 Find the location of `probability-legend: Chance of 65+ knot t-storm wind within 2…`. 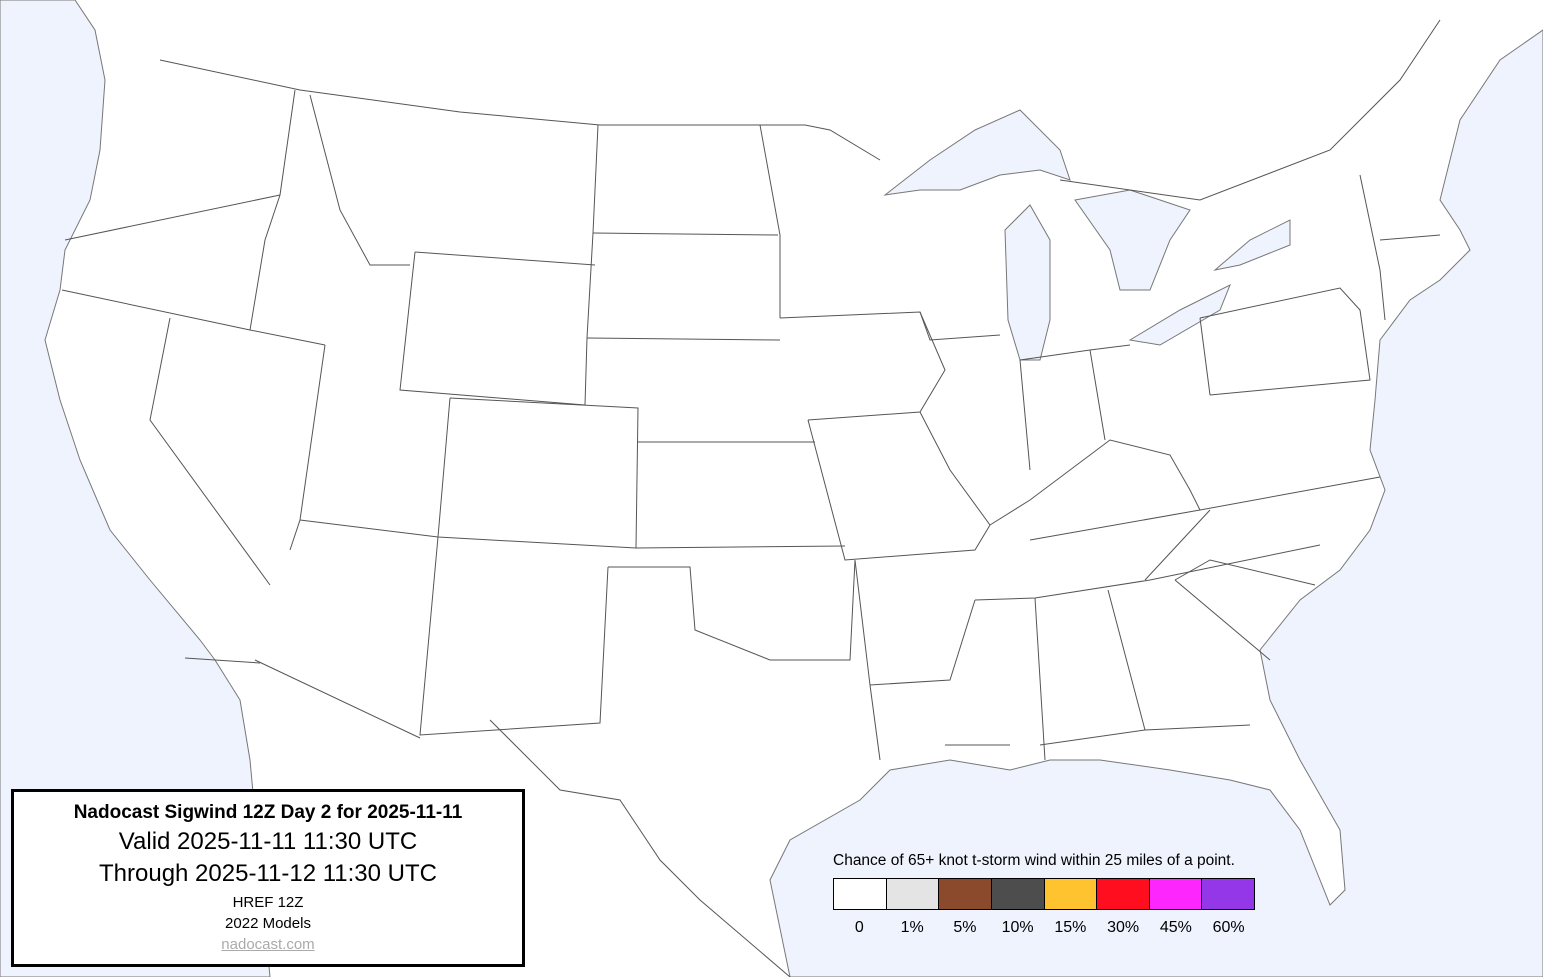

probability-legend: Chance of 65+ knot t-storm wind within 2… is located at coordinates (1053, 894).